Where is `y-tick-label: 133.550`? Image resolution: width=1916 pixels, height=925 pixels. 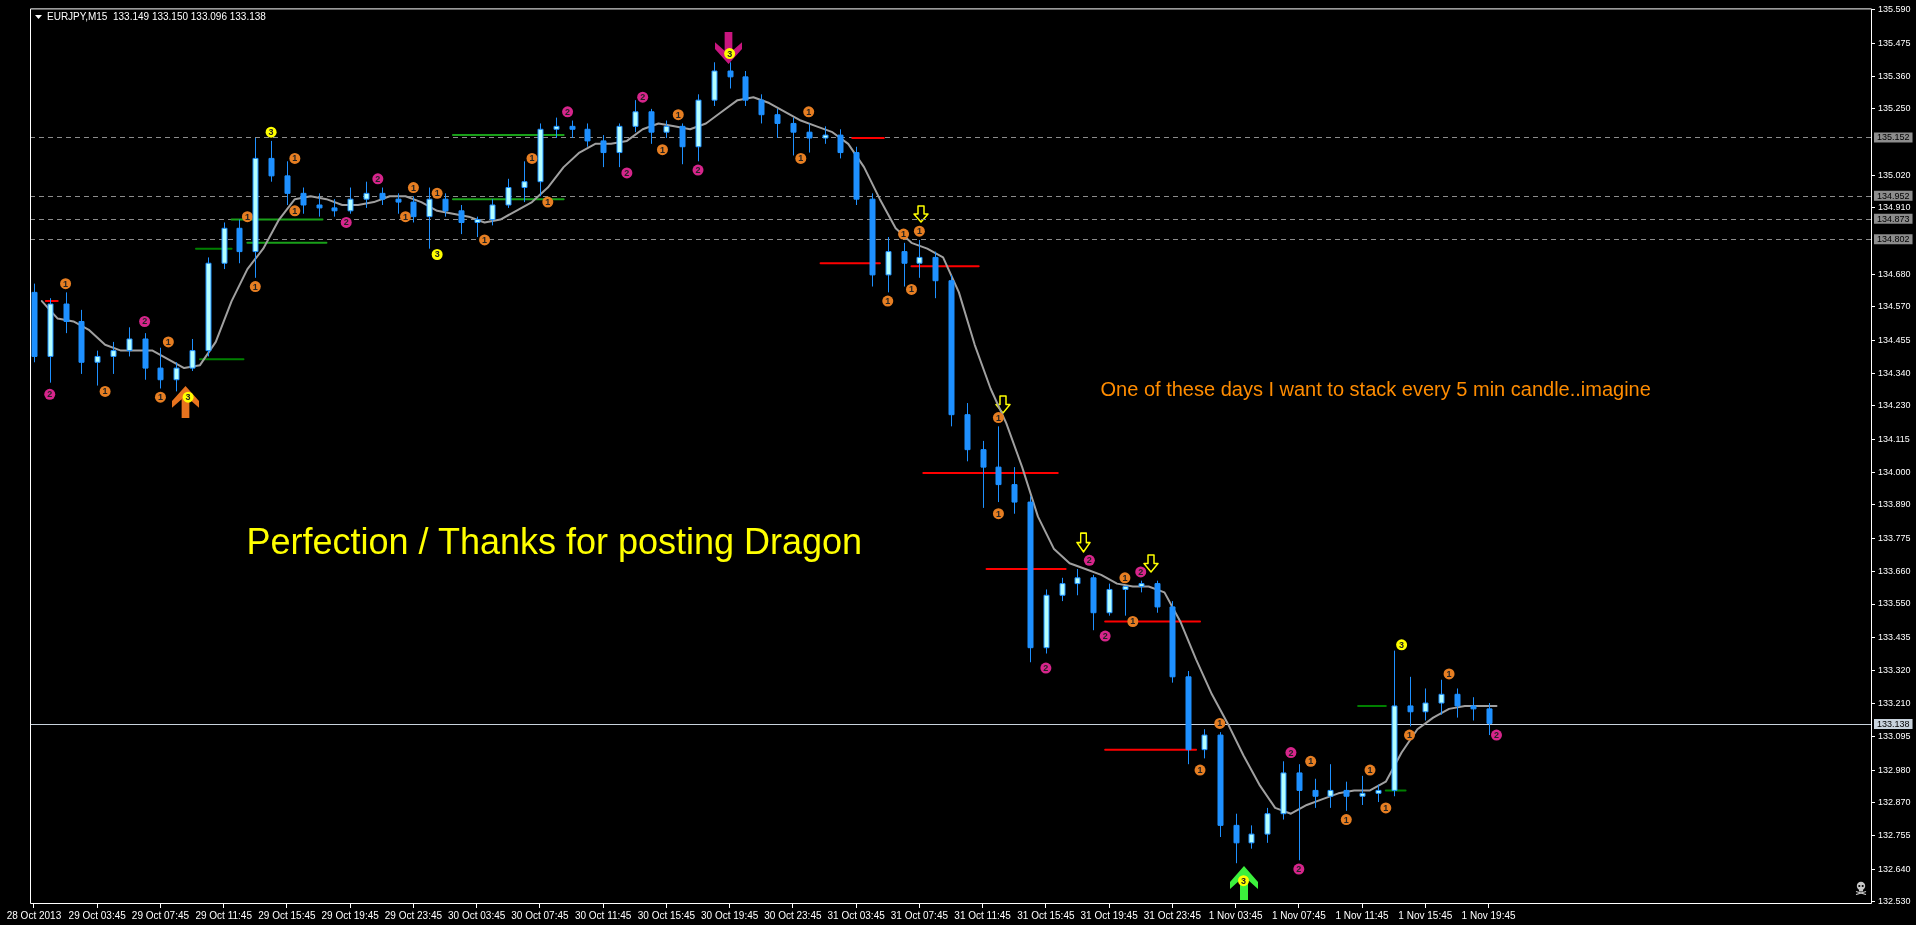
y-tick-label: 133.550 is located at coordinates (1894, 603).